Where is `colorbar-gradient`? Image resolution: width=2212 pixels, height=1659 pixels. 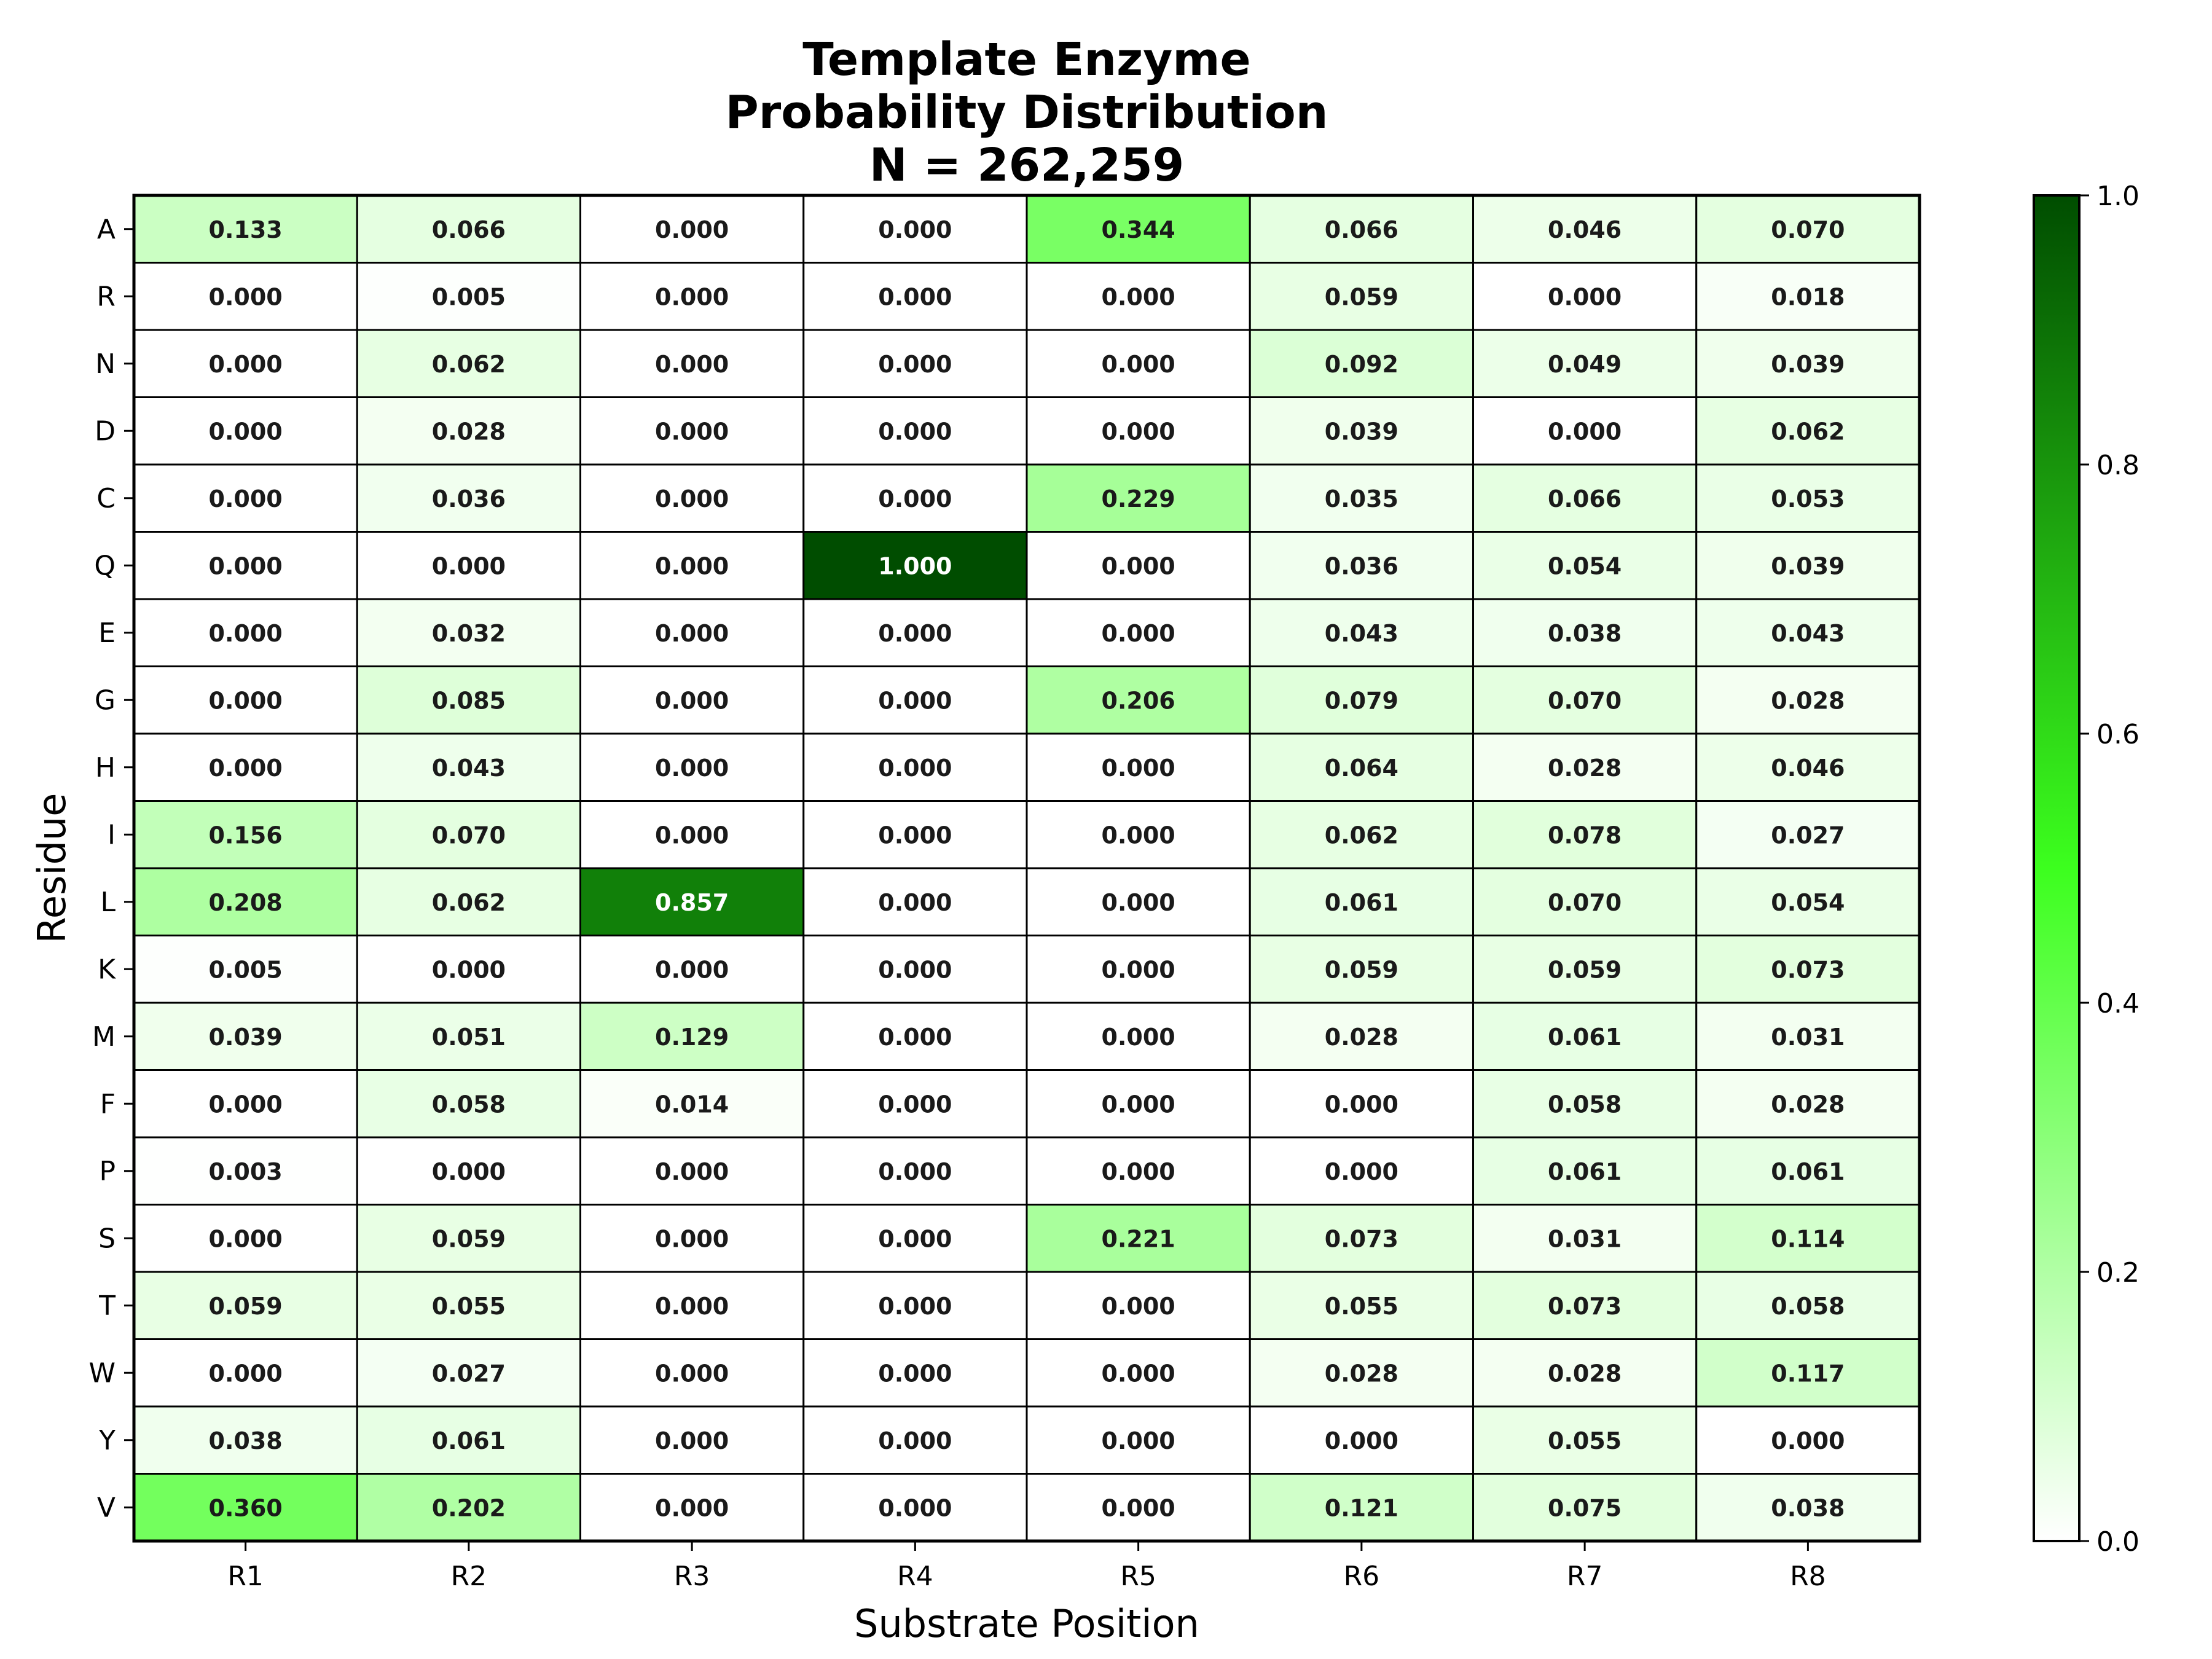
colorbar-gradient is located at coordinates (2057, 868).